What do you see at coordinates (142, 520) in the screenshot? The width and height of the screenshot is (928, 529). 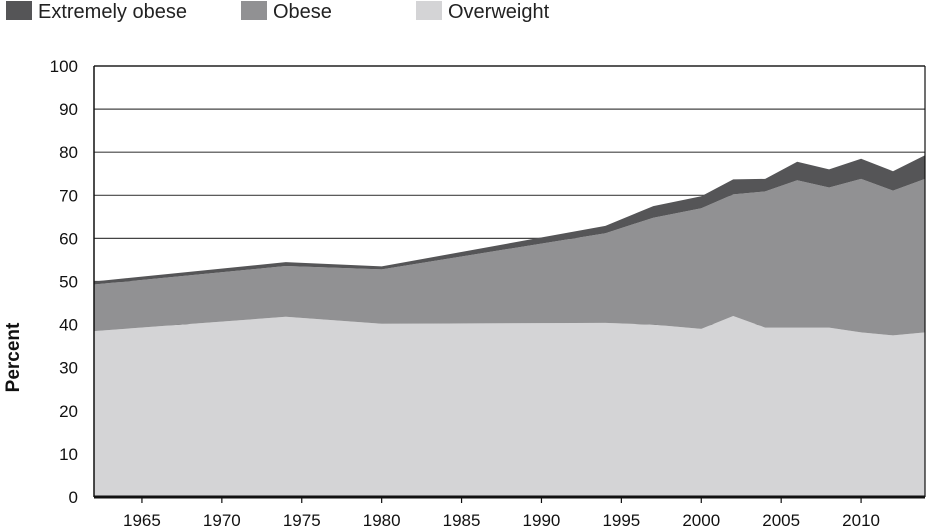 I see `x-tick-label-1965: 1965` at bounding box center [142, 520].